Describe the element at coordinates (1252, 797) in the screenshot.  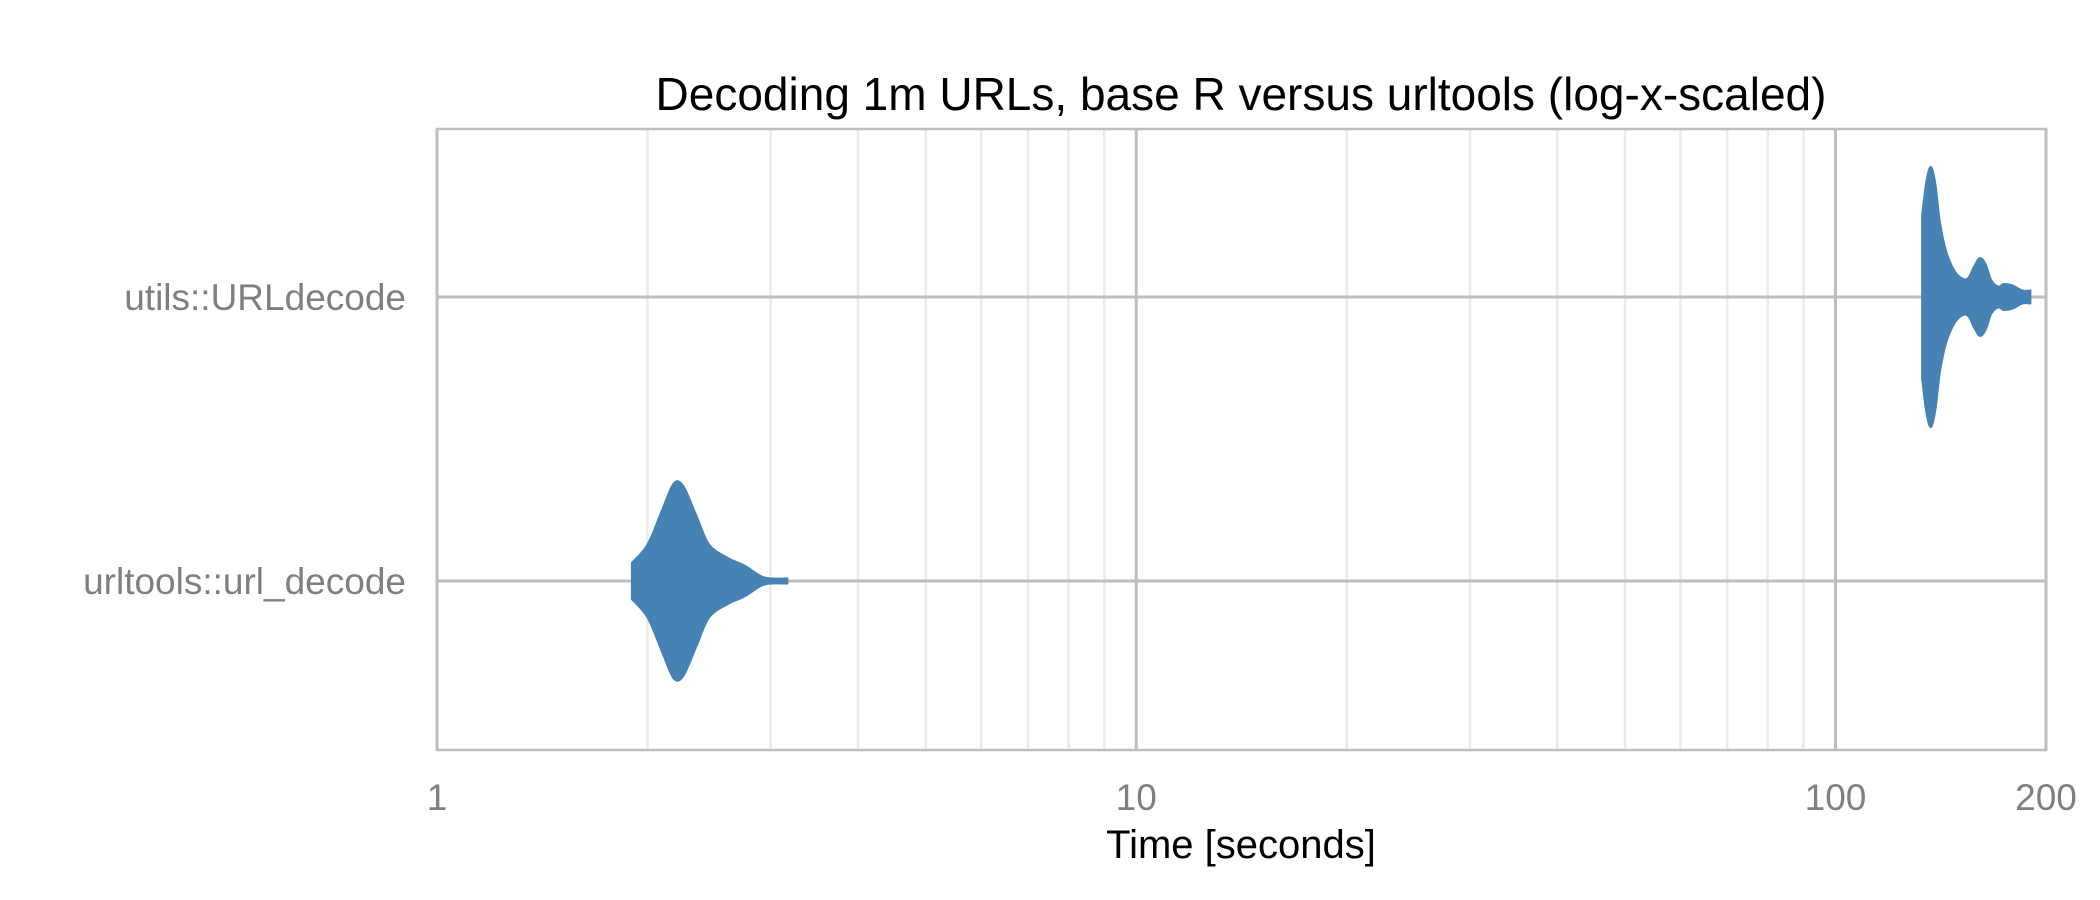
I see `x-tick-labels: 1 10 100 200` at that location.